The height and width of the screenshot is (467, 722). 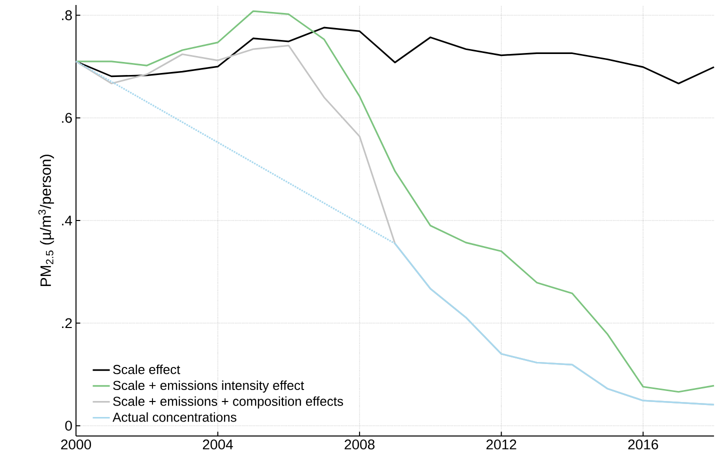 I want to click on y-tick-label: .8, so click(x=67, y=15).